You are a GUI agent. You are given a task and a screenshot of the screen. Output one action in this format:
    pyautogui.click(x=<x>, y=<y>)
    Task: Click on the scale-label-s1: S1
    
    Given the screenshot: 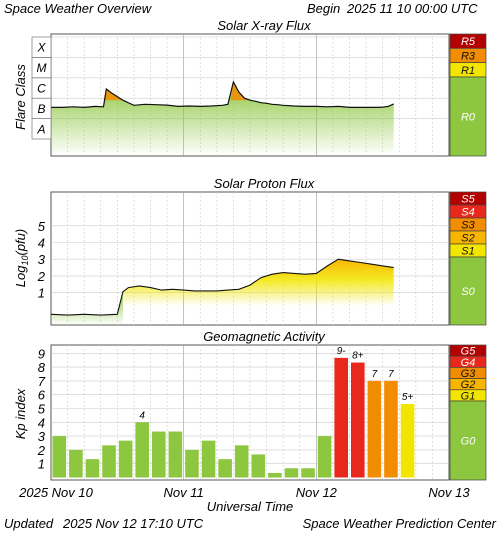 What is the action you would take?
    pyautogui.click(x=467, y=252)
    